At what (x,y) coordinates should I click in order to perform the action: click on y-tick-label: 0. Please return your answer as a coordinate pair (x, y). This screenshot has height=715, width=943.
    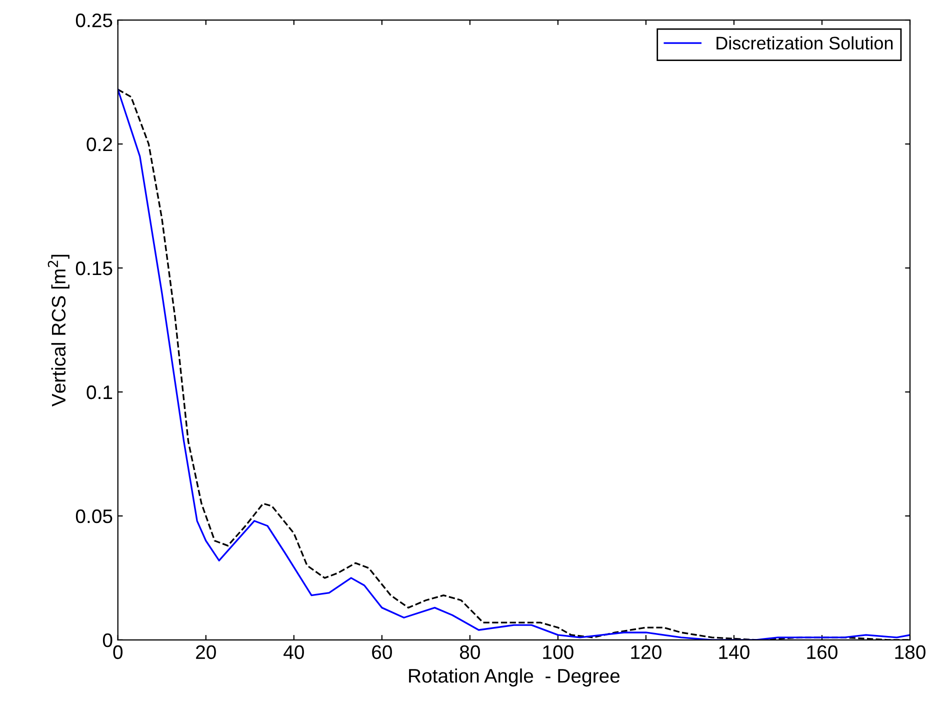
    Looking at the image, I should click on (107, 640).